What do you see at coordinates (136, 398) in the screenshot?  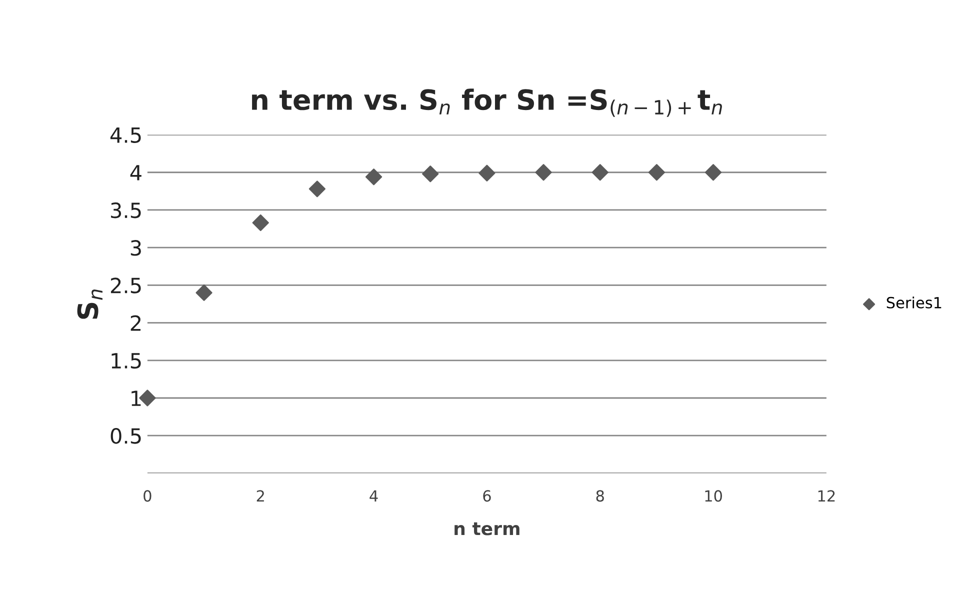 I see `y-tick-label: 1` at bounding box center [136, 398].